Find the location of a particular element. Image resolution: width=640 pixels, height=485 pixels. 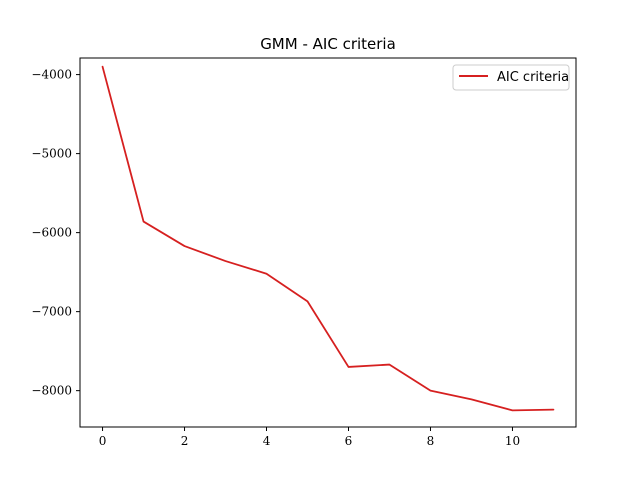

x-tick-label: 2 is located at coordinates (185, 441).